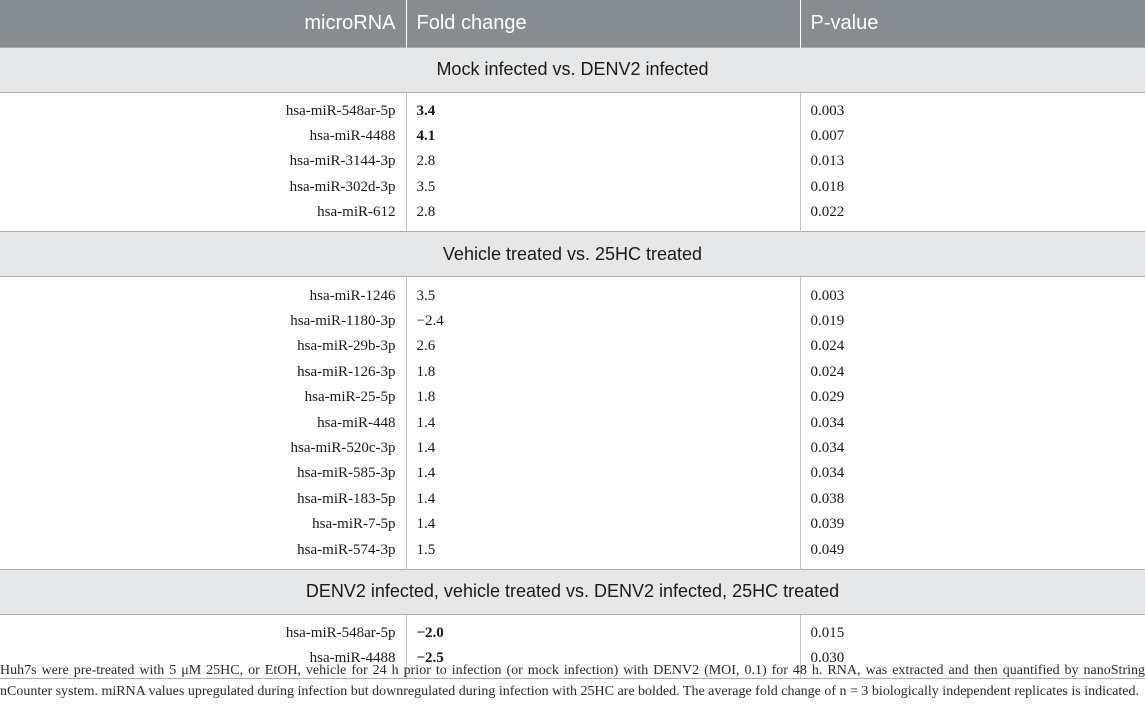 This screenshot has width=1145, height=723. What do you see at coordinates (203, 372) in the screenshot?
I see `cell-microrna: hsa-miR-126-3p` at bounding box center [203, 372].